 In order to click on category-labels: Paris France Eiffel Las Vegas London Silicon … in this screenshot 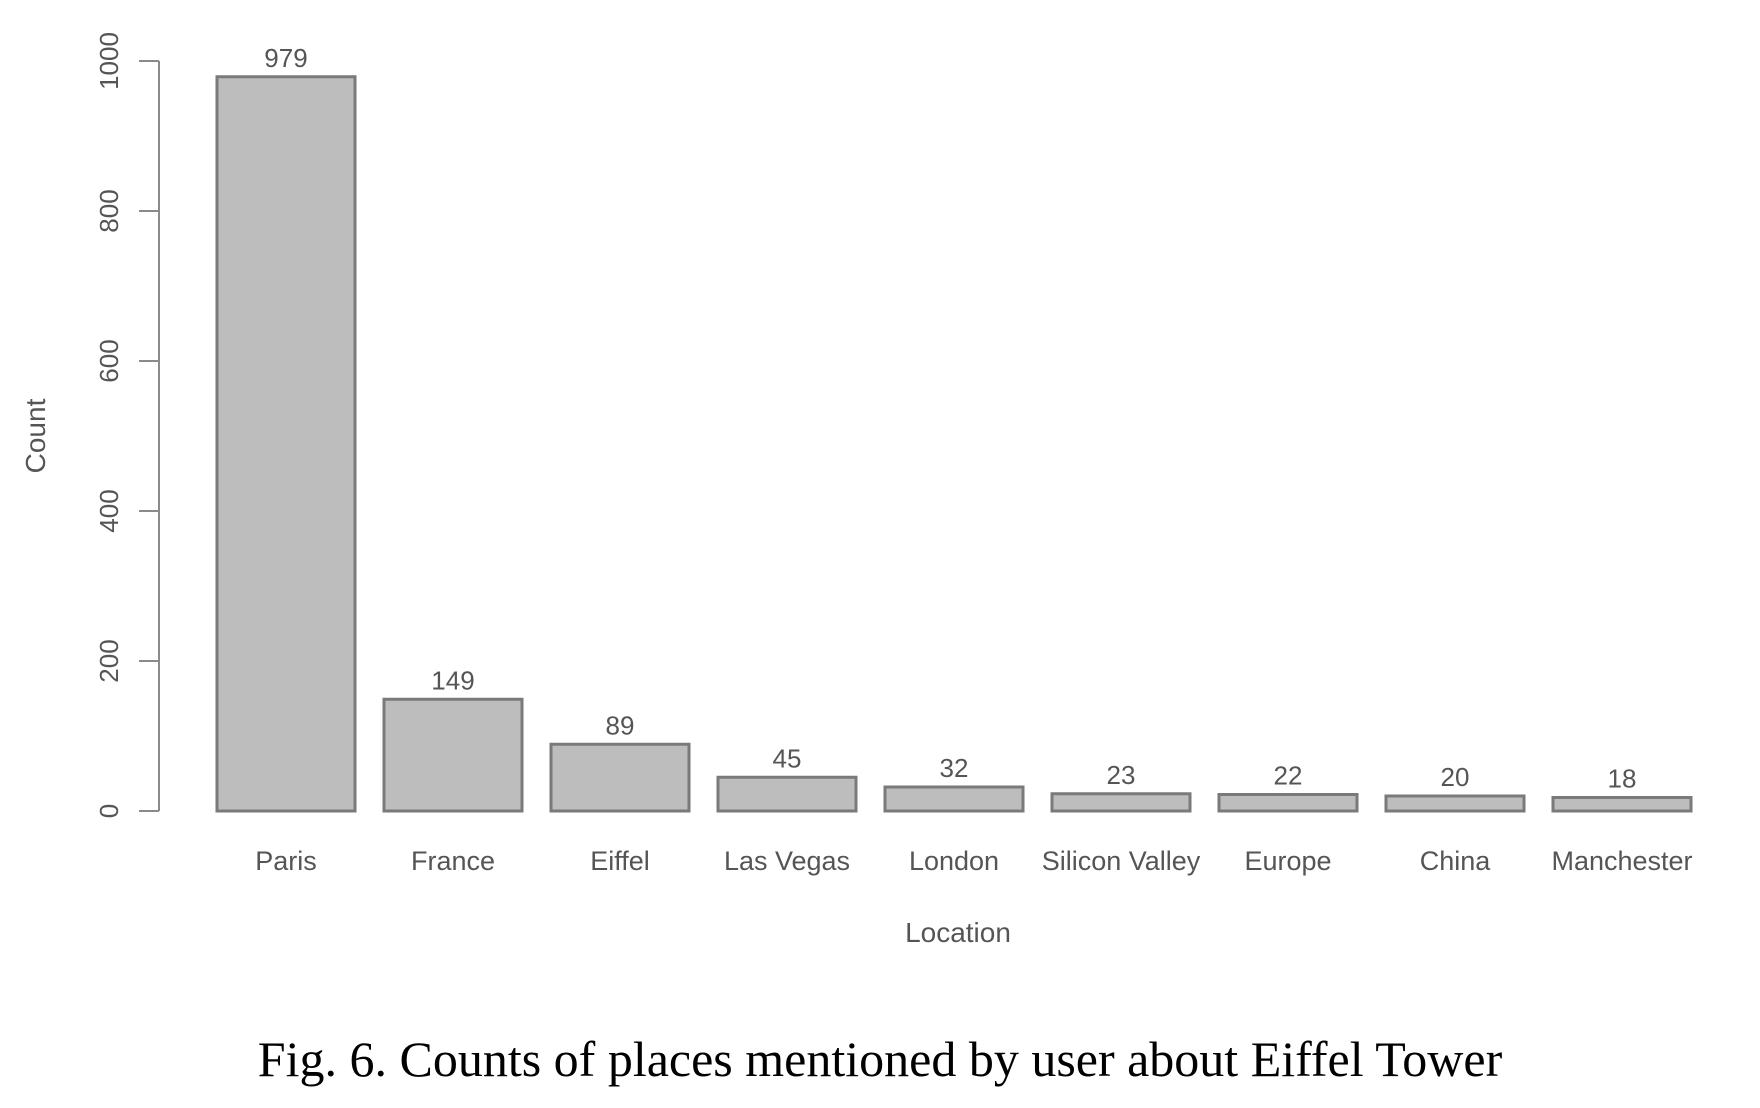, I will do `click(973, 861)`.